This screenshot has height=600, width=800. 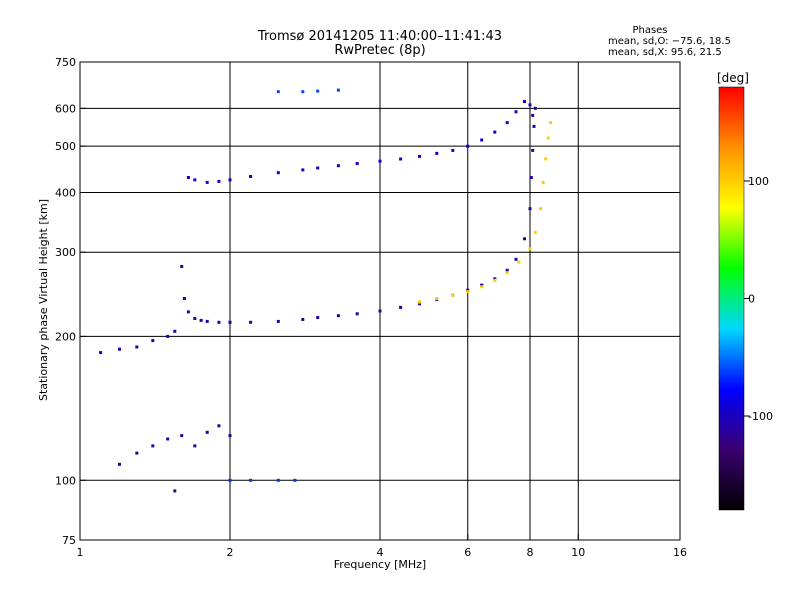 I want to click on colorbar-tick-label: 0, so click(x=751, y=299).